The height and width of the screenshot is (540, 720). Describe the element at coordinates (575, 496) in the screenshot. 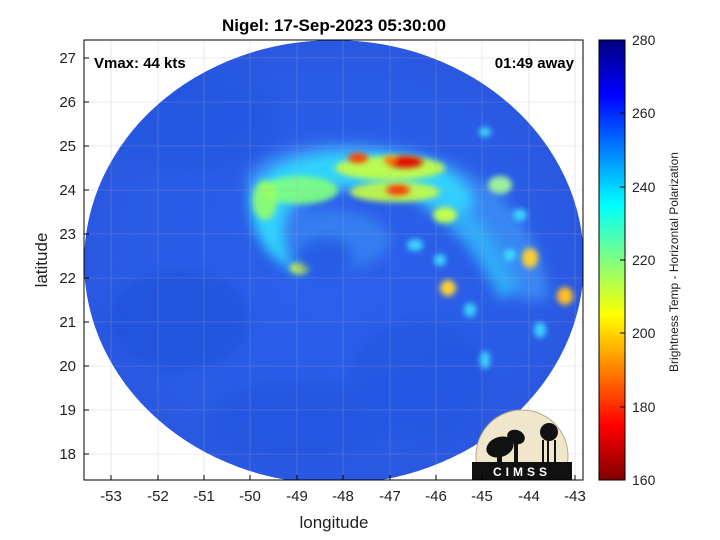

I see `x-tick-label: -43` at that location.